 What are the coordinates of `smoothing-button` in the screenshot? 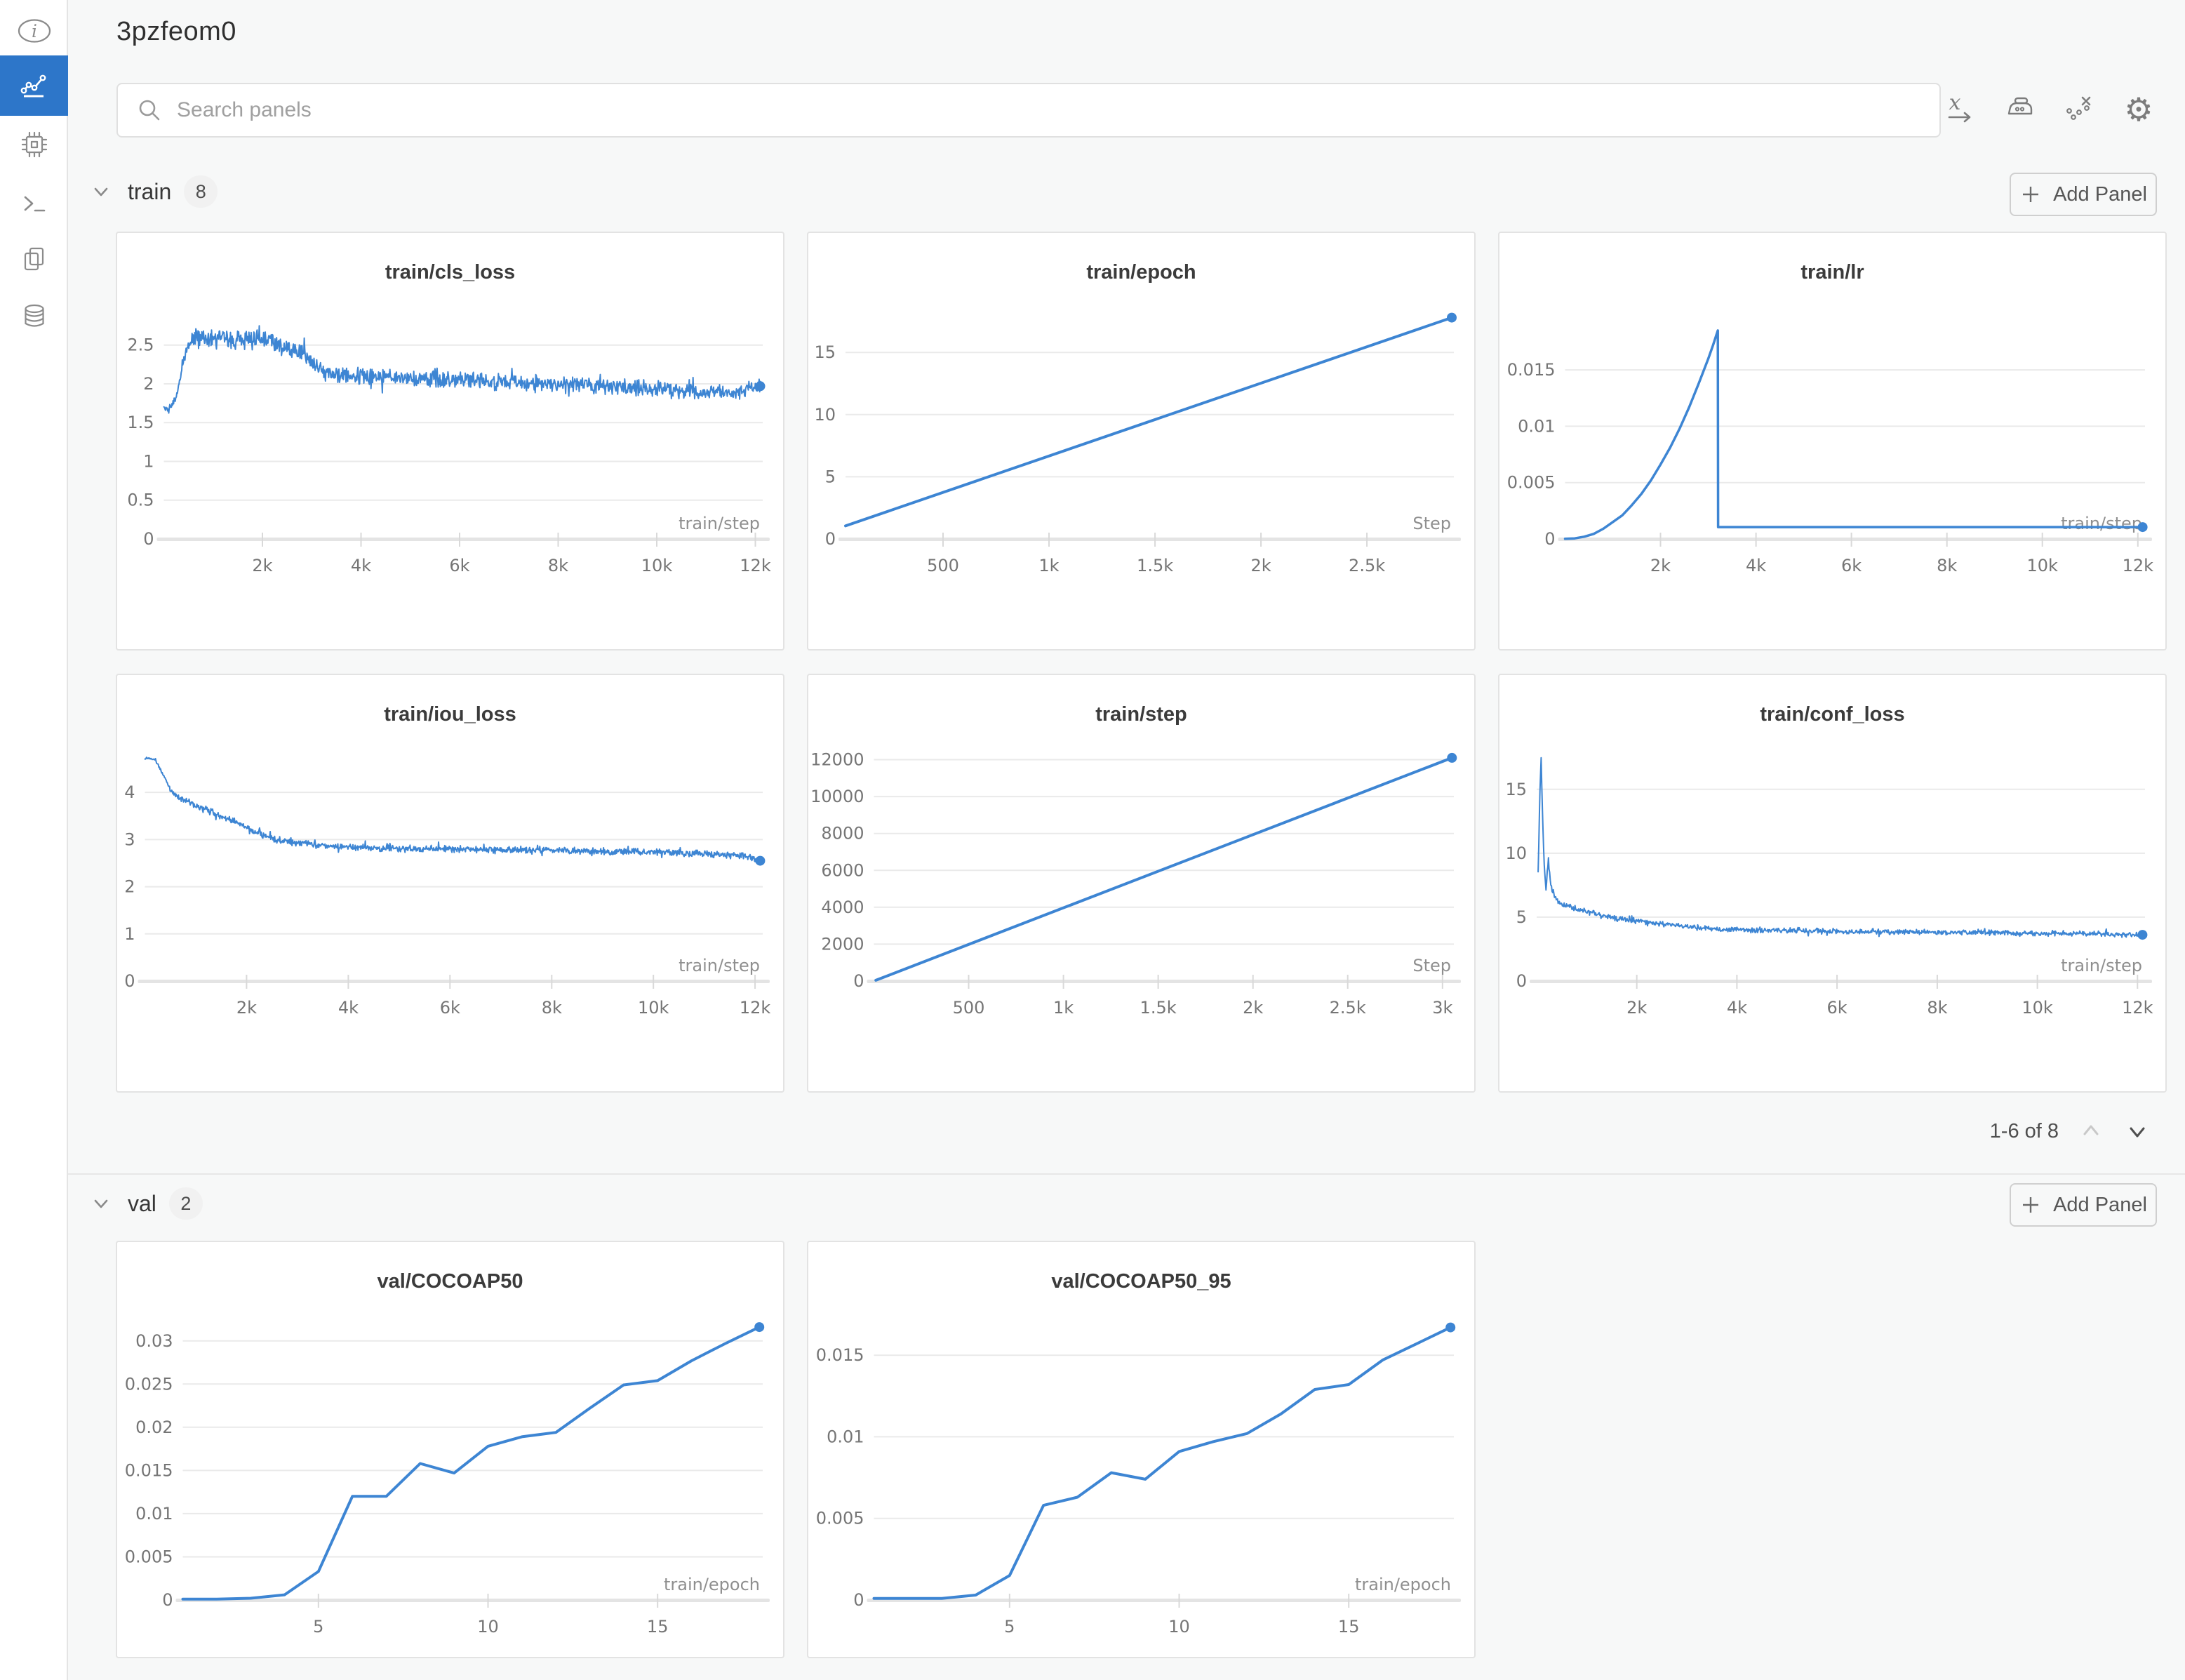 It's located at (2021, 109).